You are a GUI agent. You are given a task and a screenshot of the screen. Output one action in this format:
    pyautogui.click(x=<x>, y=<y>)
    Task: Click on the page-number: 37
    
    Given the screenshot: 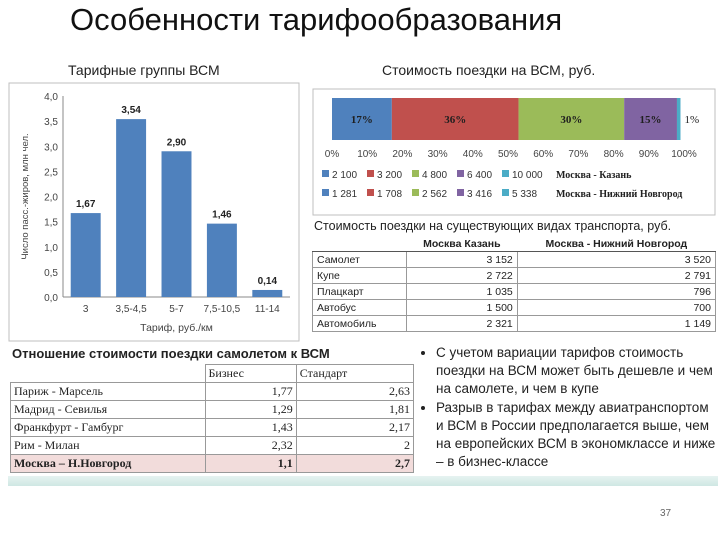 What is the action you would take?
    pyautogui.click(x=666, y=513)
    